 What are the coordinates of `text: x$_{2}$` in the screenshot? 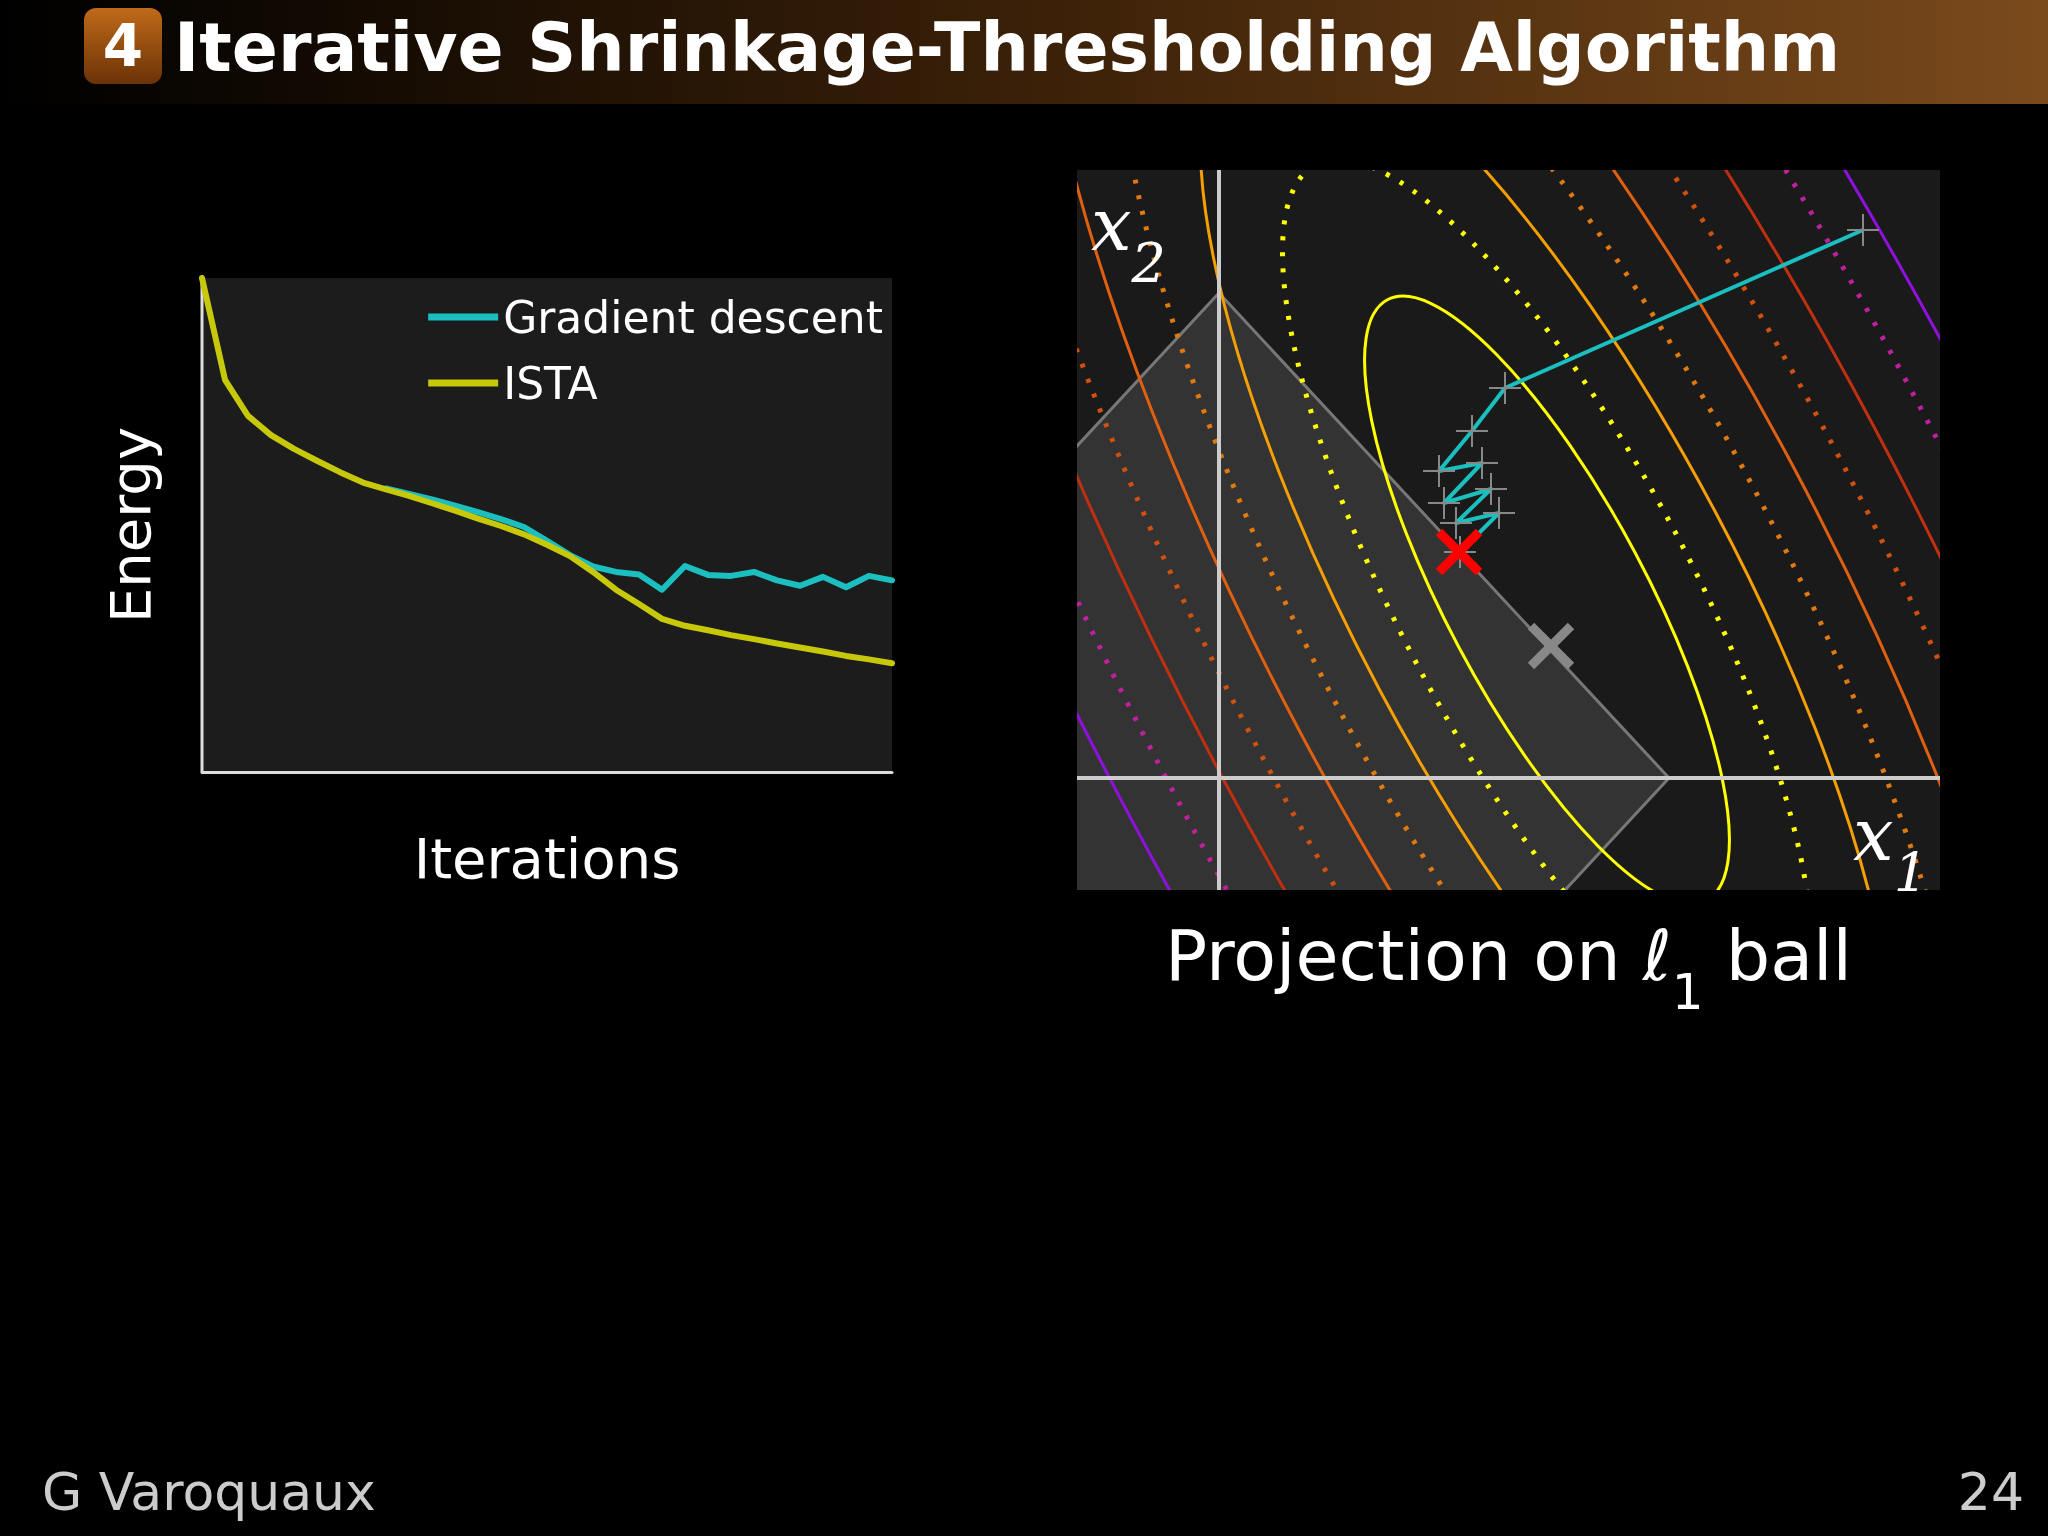 It's located at (1128, 239).